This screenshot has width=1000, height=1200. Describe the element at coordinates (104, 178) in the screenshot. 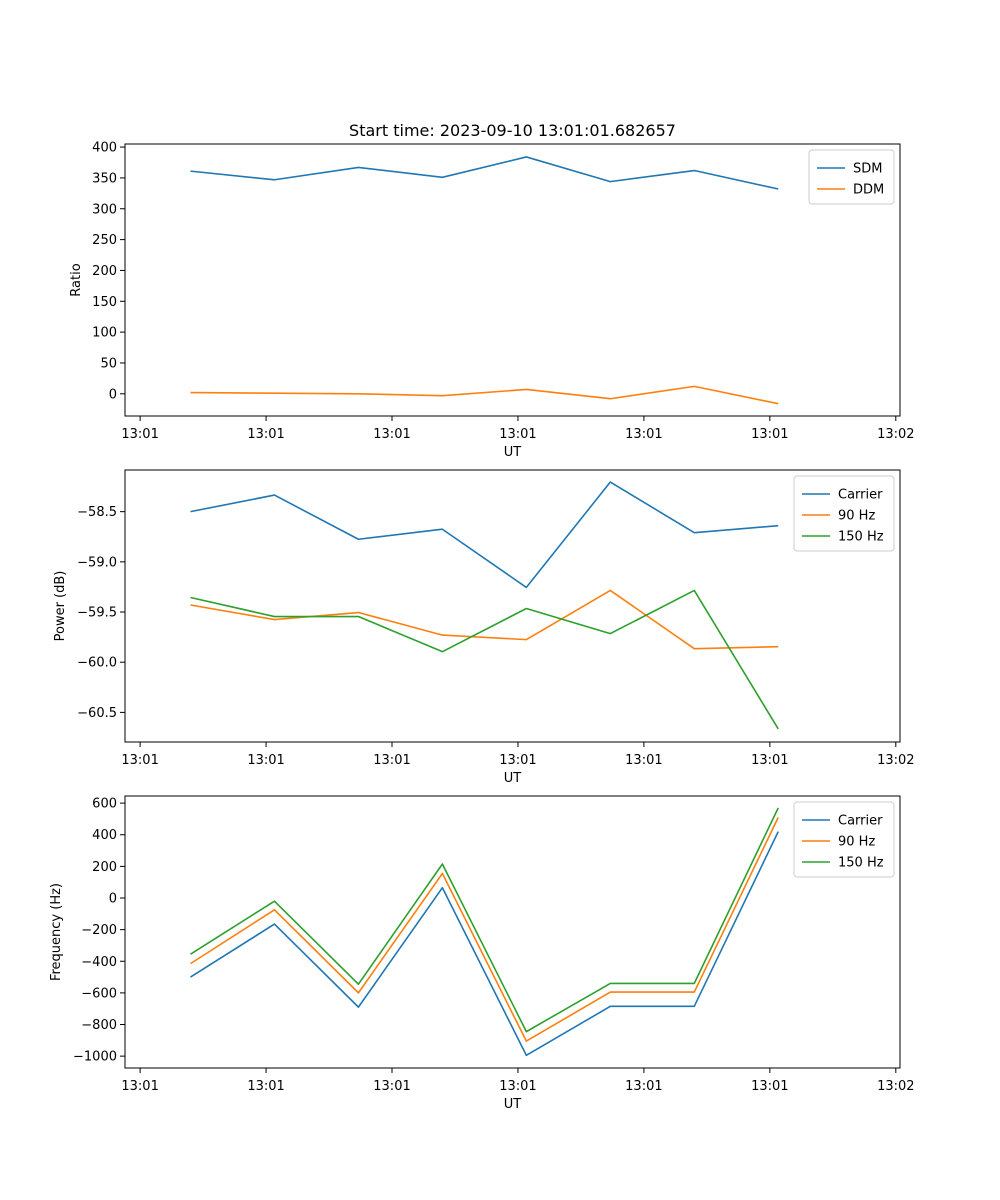

I see `y-tick-label: 350` at that location.